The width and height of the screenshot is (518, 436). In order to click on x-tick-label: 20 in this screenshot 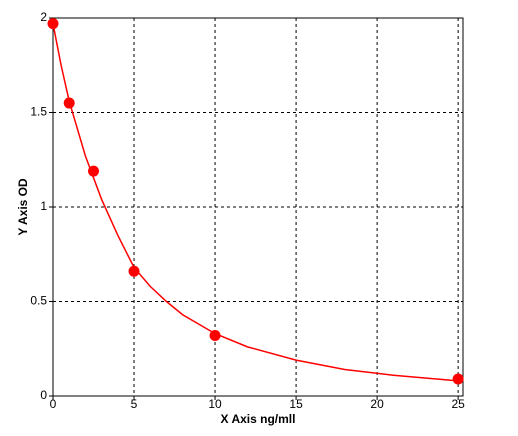, I will do `click(377, 404)`.